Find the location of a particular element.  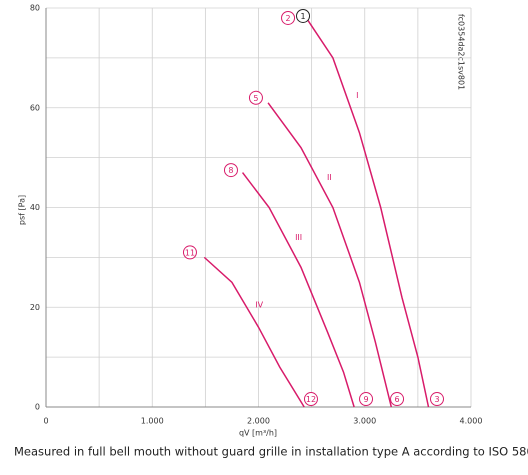

y-axis-label: psf [Pa] is located at coordinates (22, 210).